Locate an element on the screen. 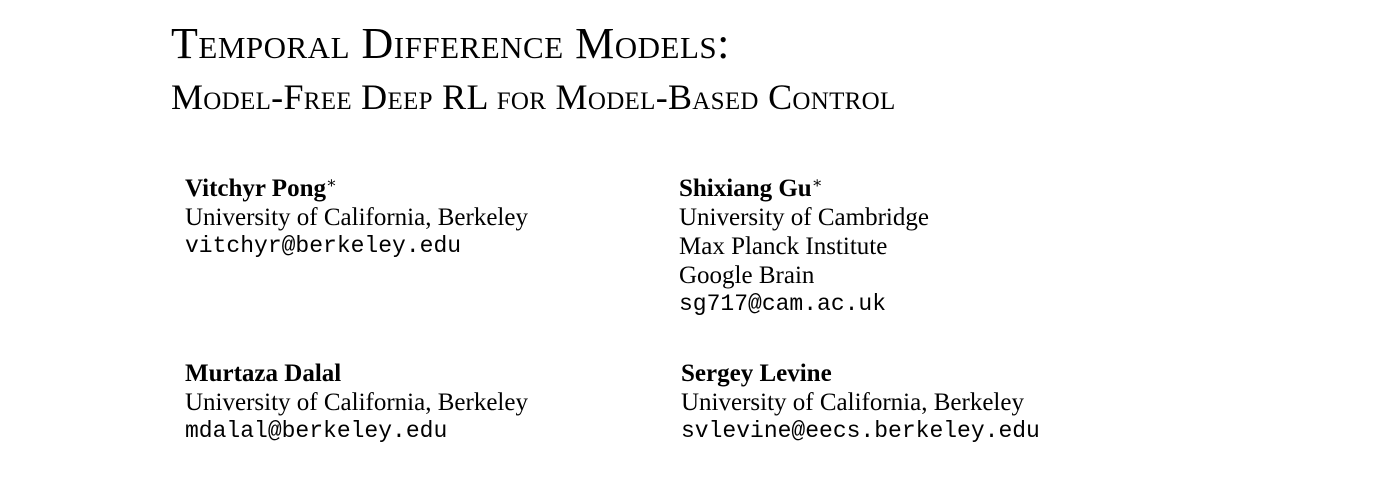 Image resolution: width=1380 pixels, height=478 pixels. author-name-text: Vitchyr Pong is located at coordinates (255, 188).